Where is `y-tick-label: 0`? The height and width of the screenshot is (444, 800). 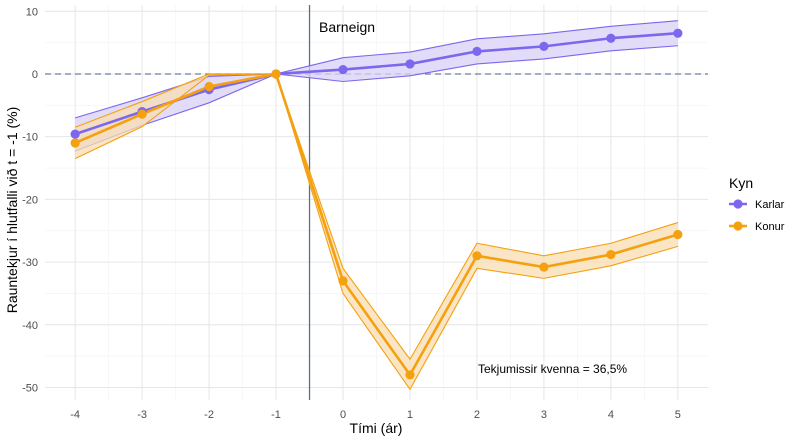 y-tick-label: 0 is located at coordinates (35, 75).